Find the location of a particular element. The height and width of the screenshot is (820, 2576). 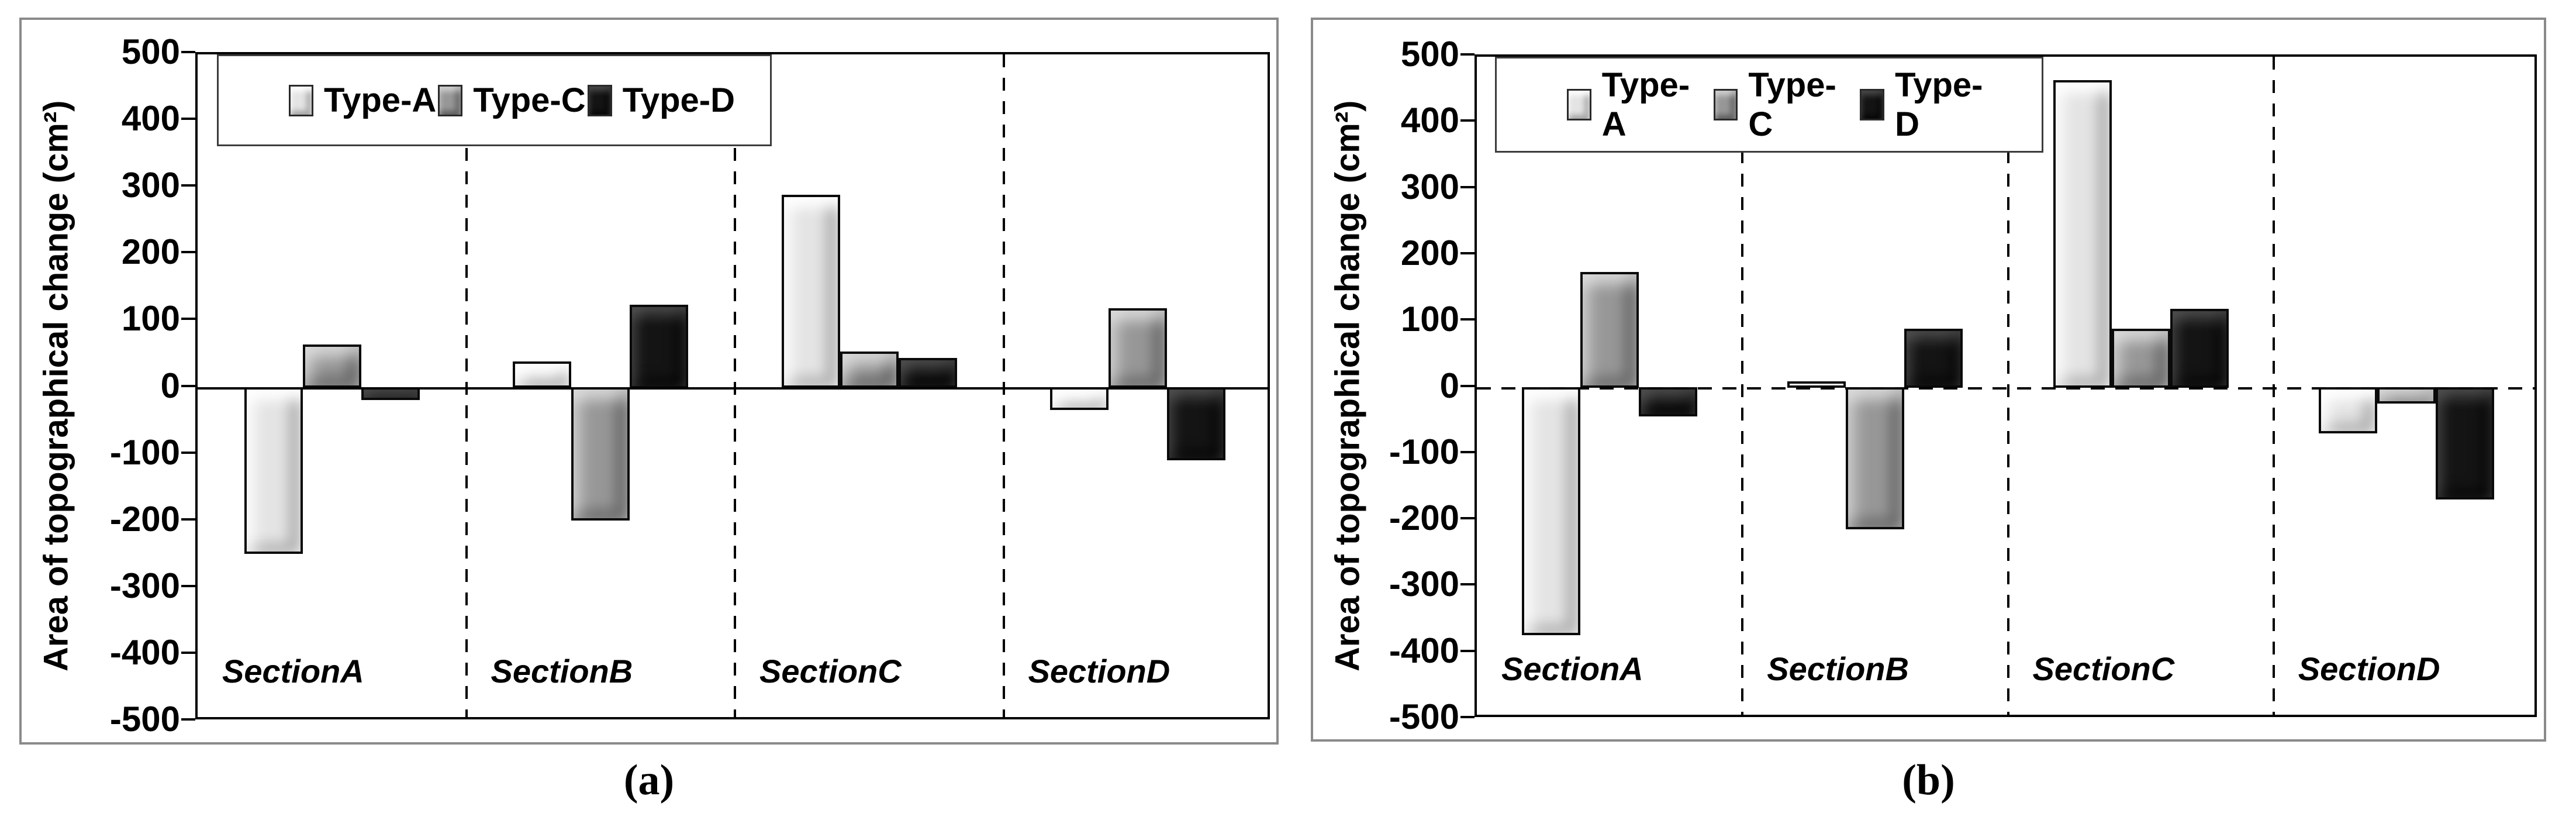

subfigure-caption-b: (b) is located at coordinates (1928, 780).